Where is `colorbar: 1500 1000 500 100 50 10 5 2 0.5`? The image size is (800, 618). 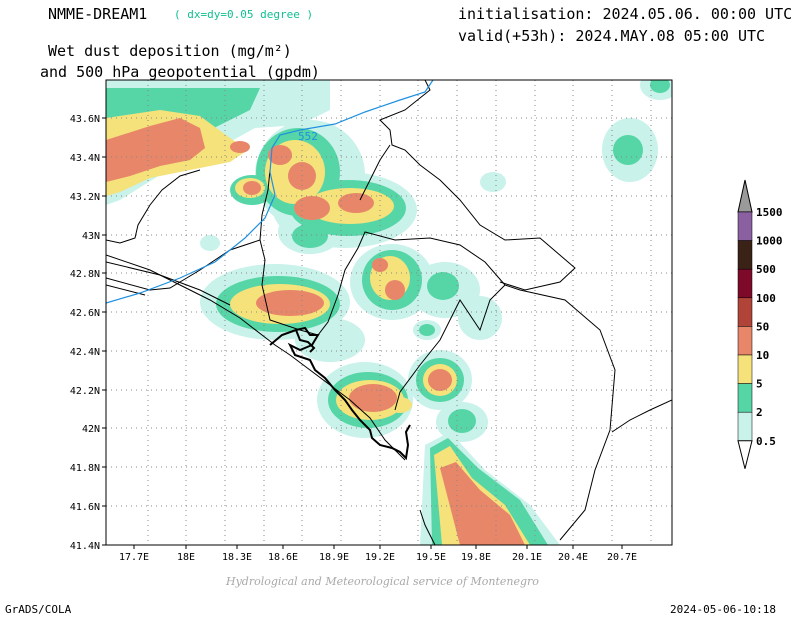
colorbar: 1500 1000 500 100 50 10 5 2 0.5 is located at coordinates (760, 324).